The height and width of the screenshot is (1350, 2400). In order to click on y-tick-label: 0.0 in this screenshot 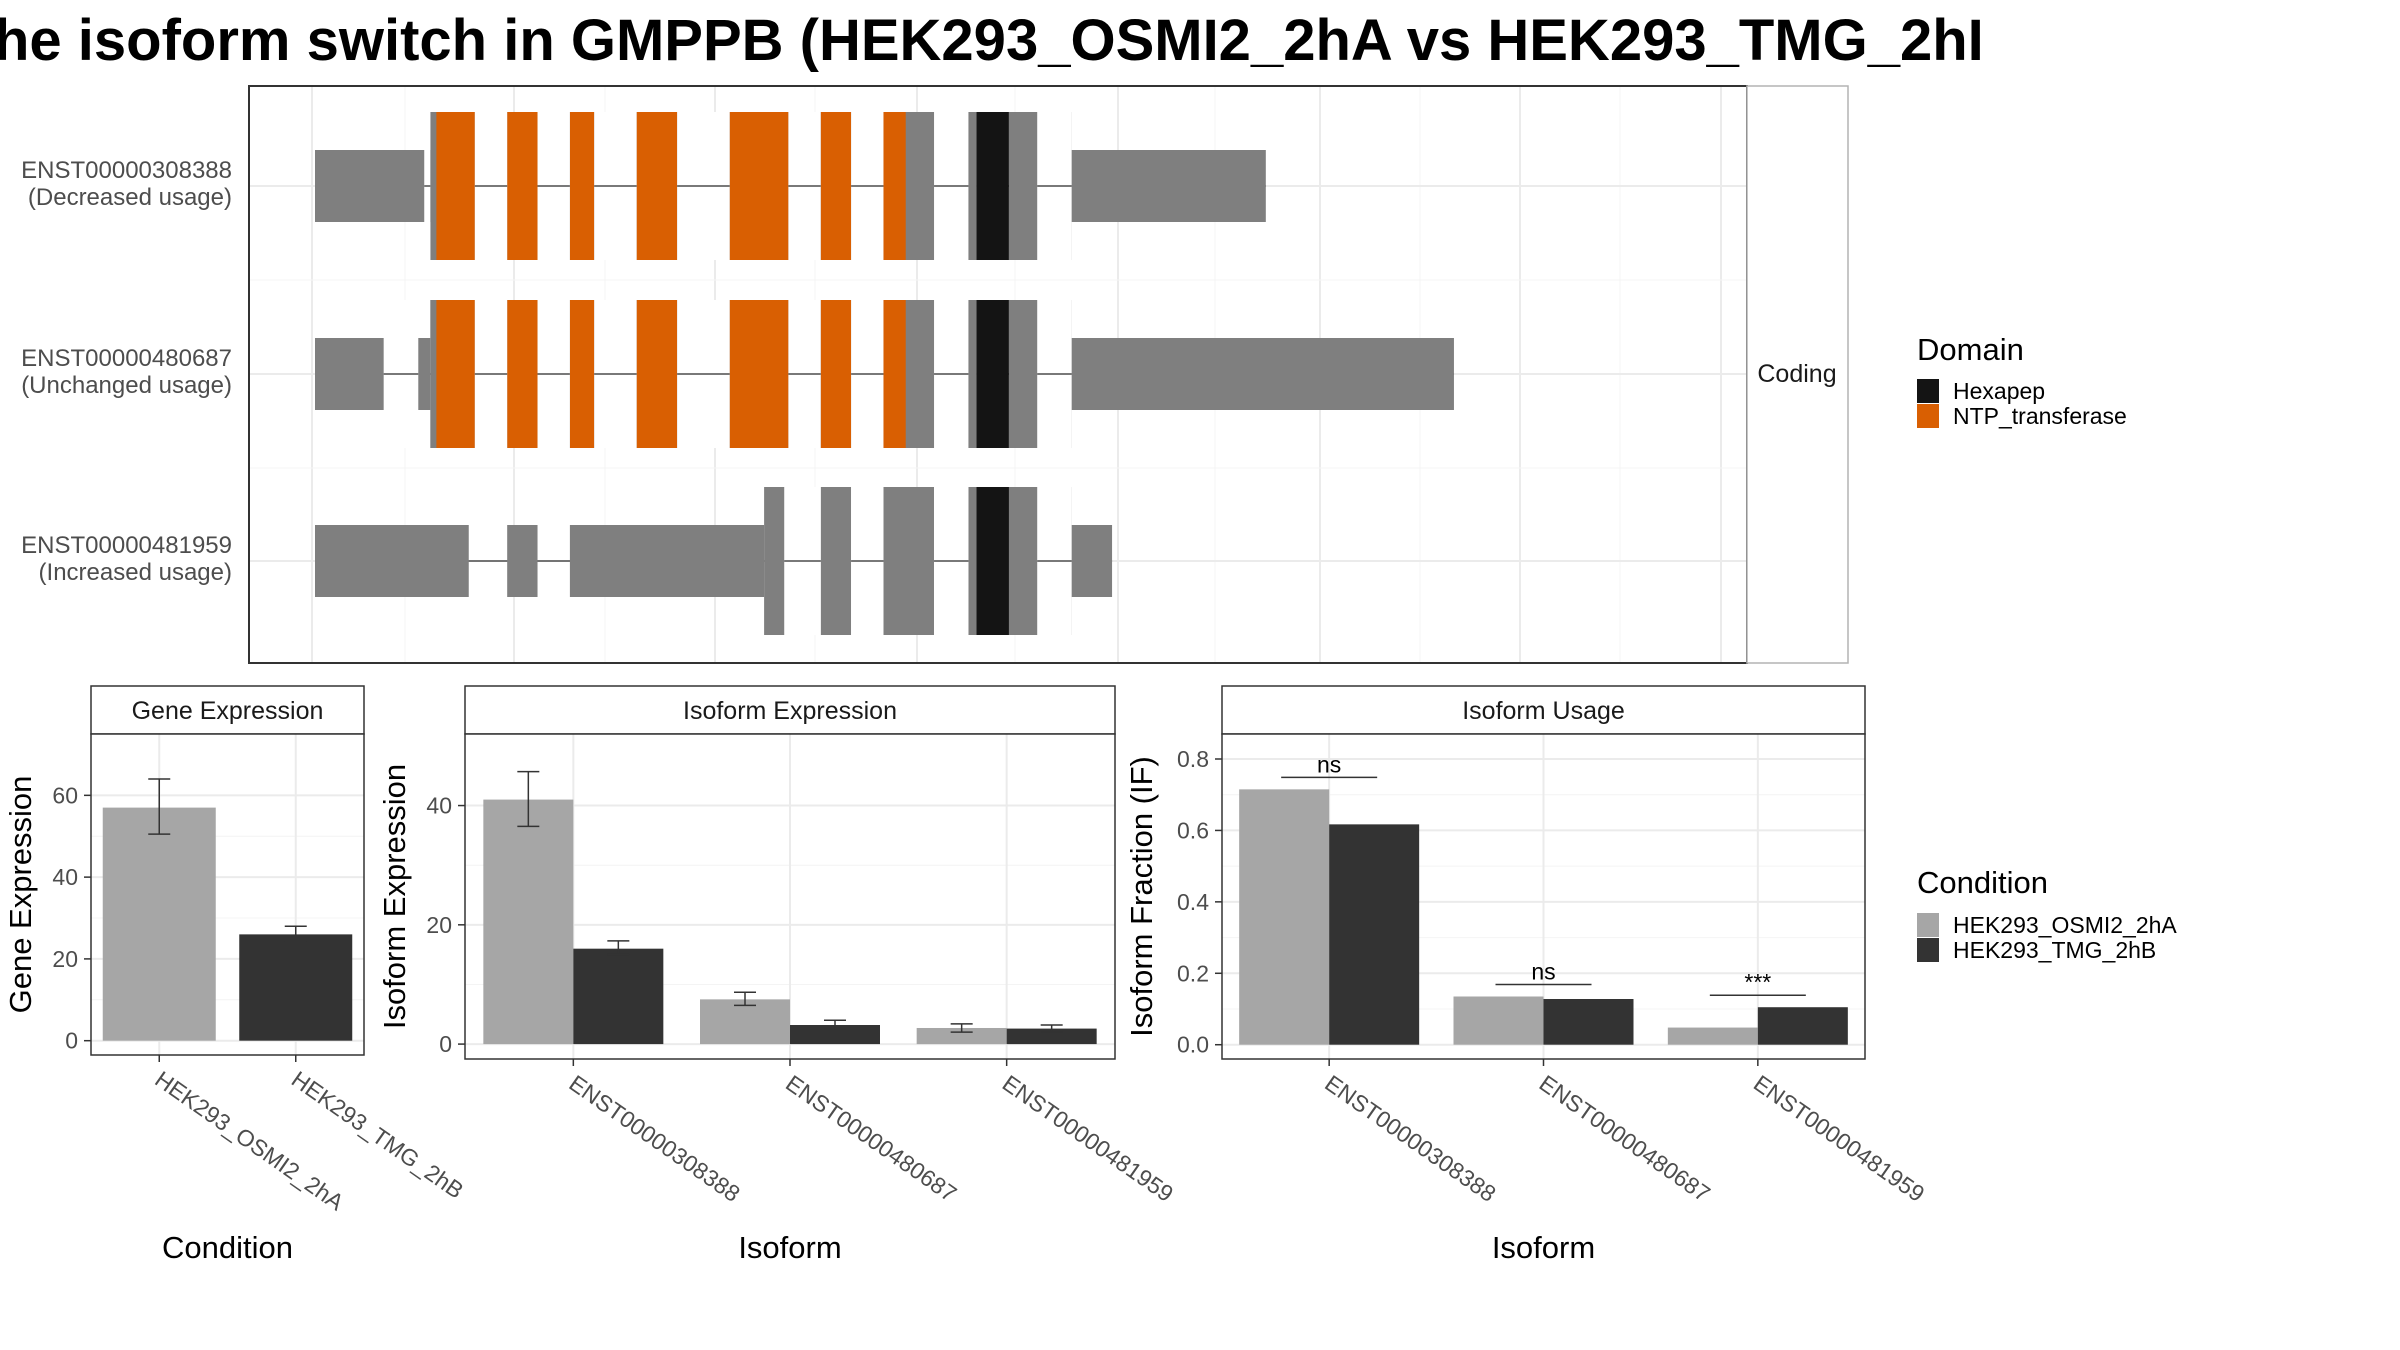, I will do `click(1193, 1045)`.